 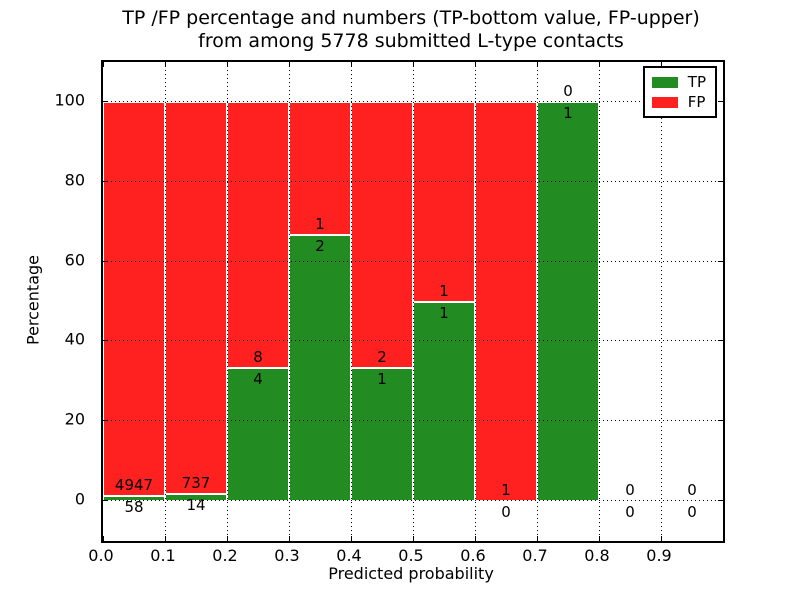 I want to click on x-tick-labels: 0.0 0.1 0.2 0.3 0.4 0.5 0.6 0.7 0.8 0.9, so click(x=404, y=556).